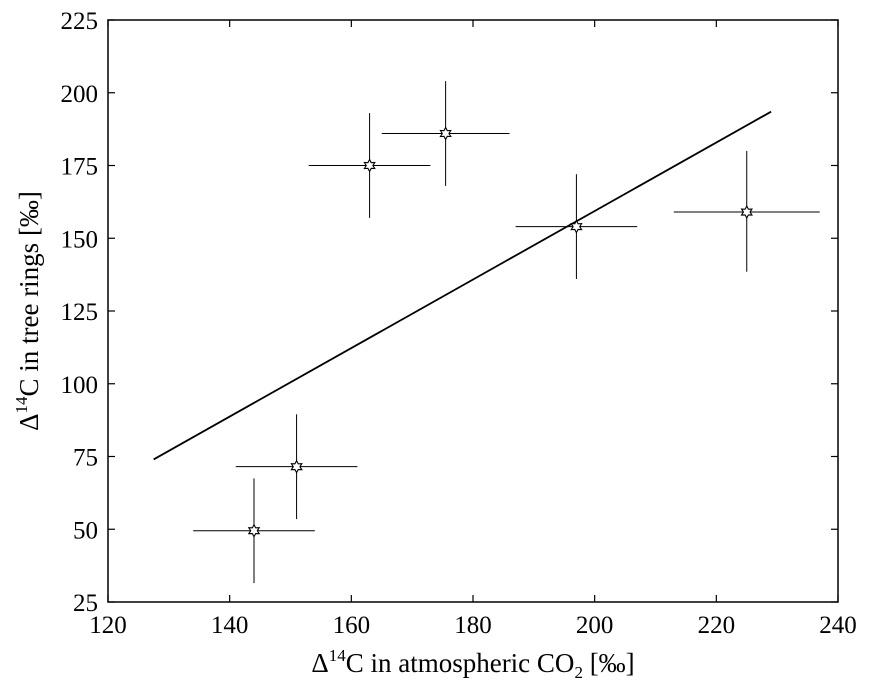 The width and height of the screenshot is (875, 686). What do you see at coordinates (473, 625) in the screenshot?
I see `x-tick-label: 180` at bounding box center [473, 625].